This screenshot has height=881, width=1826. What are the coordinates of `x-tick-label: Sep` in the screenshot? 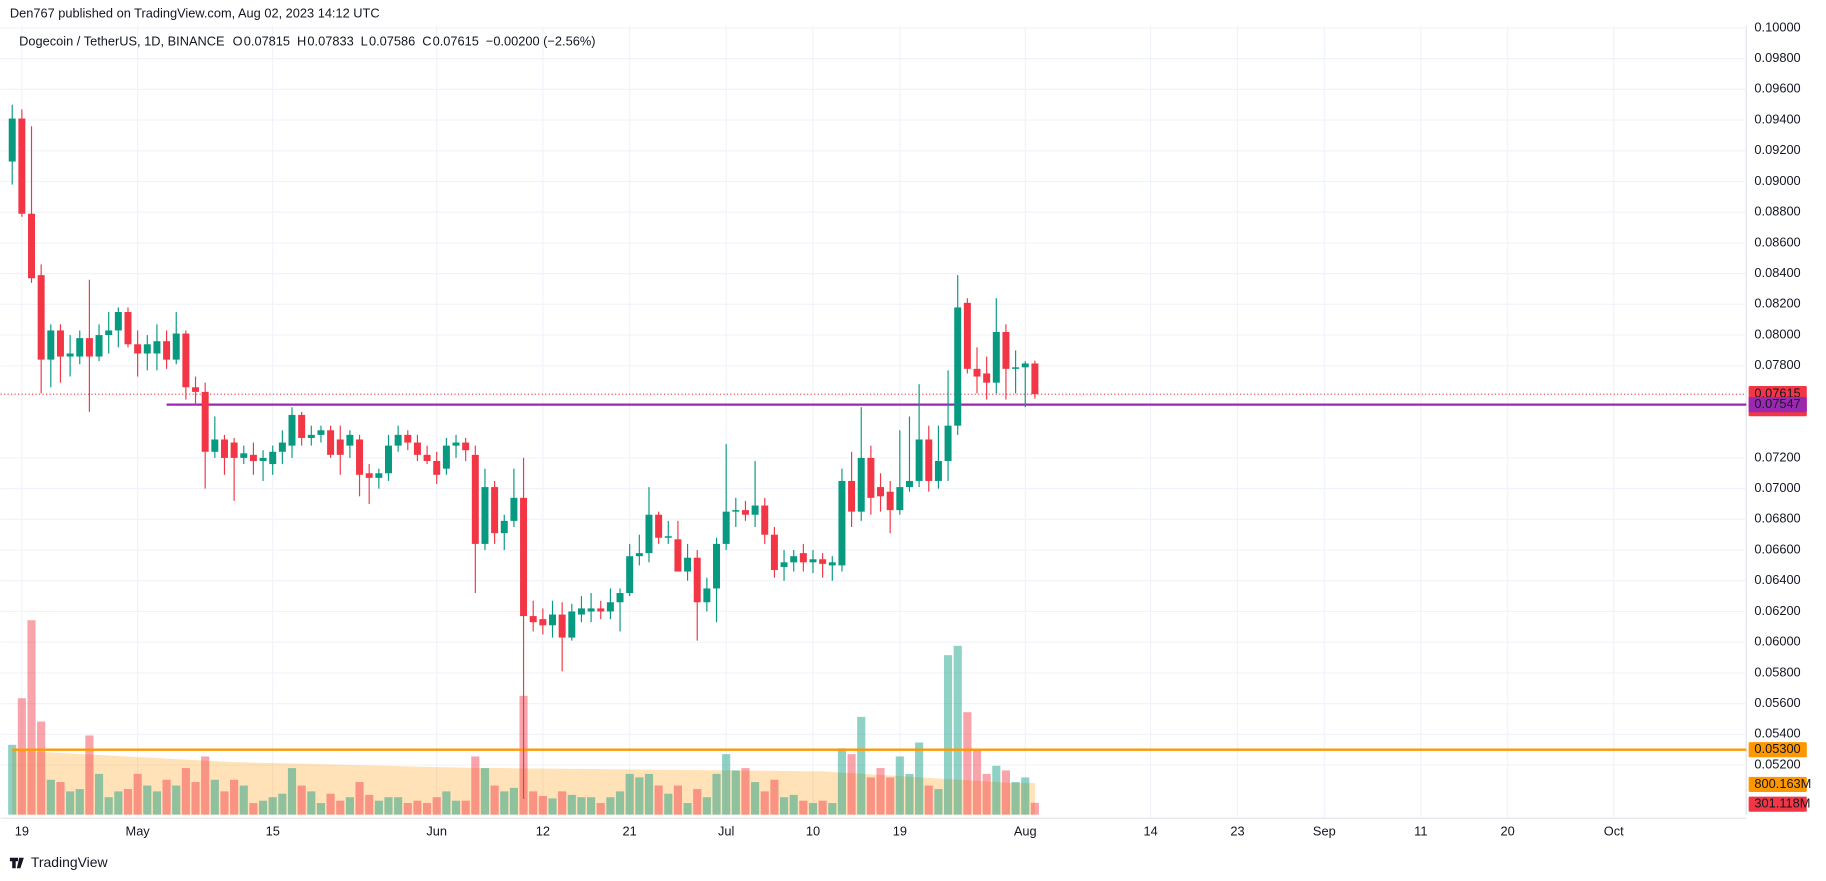 It's located at (1324, 830).